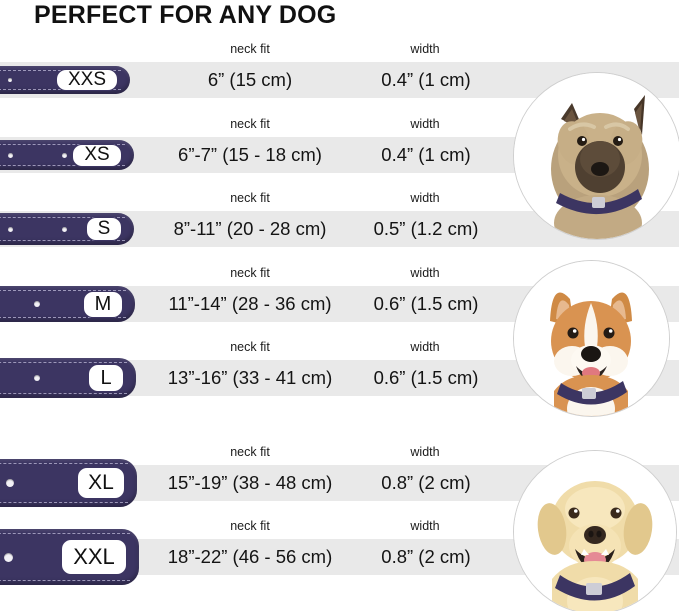  Describe the element at coordinates (97, 155) in the screenshot. I see `size-badge: XS` at that location.